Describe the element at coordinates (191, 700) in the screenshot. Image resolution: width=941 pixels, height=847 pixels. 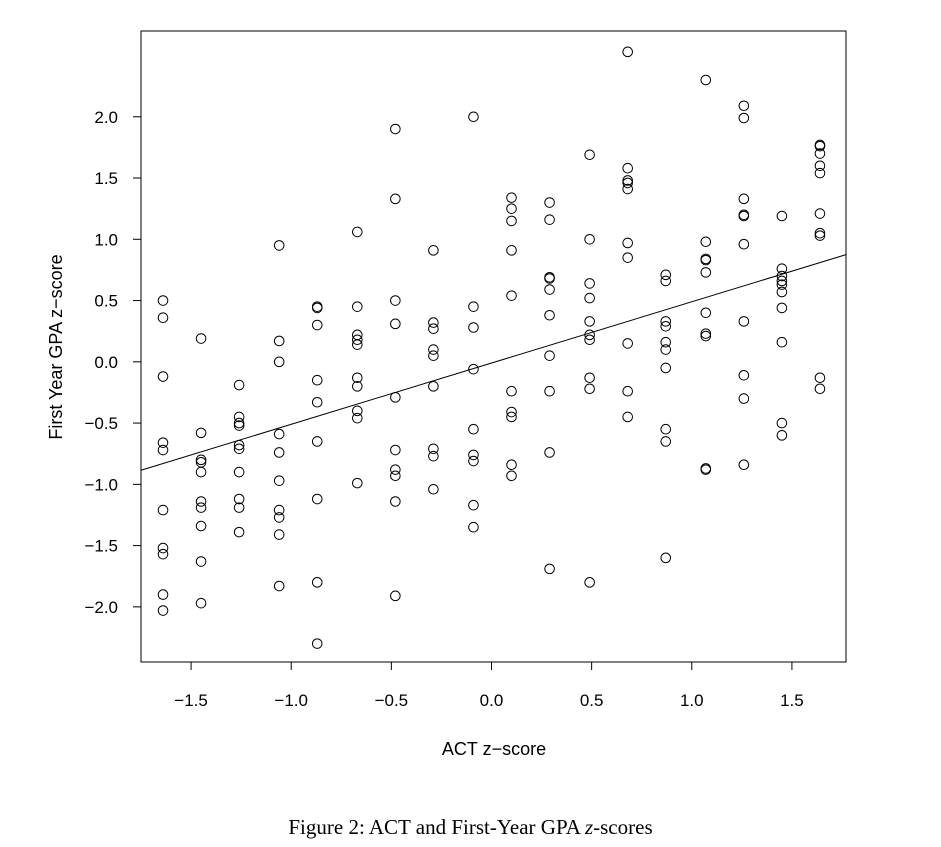
I see `x-tick-label: −1.5` at that location.